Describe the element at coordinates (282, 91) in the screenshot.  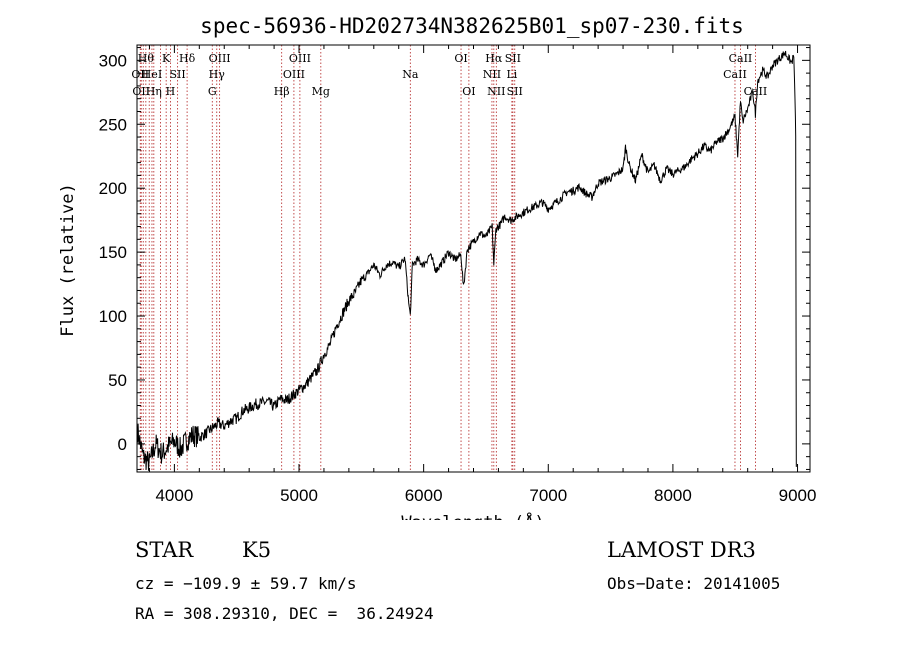
I see `line-label: Hβ` at that location.